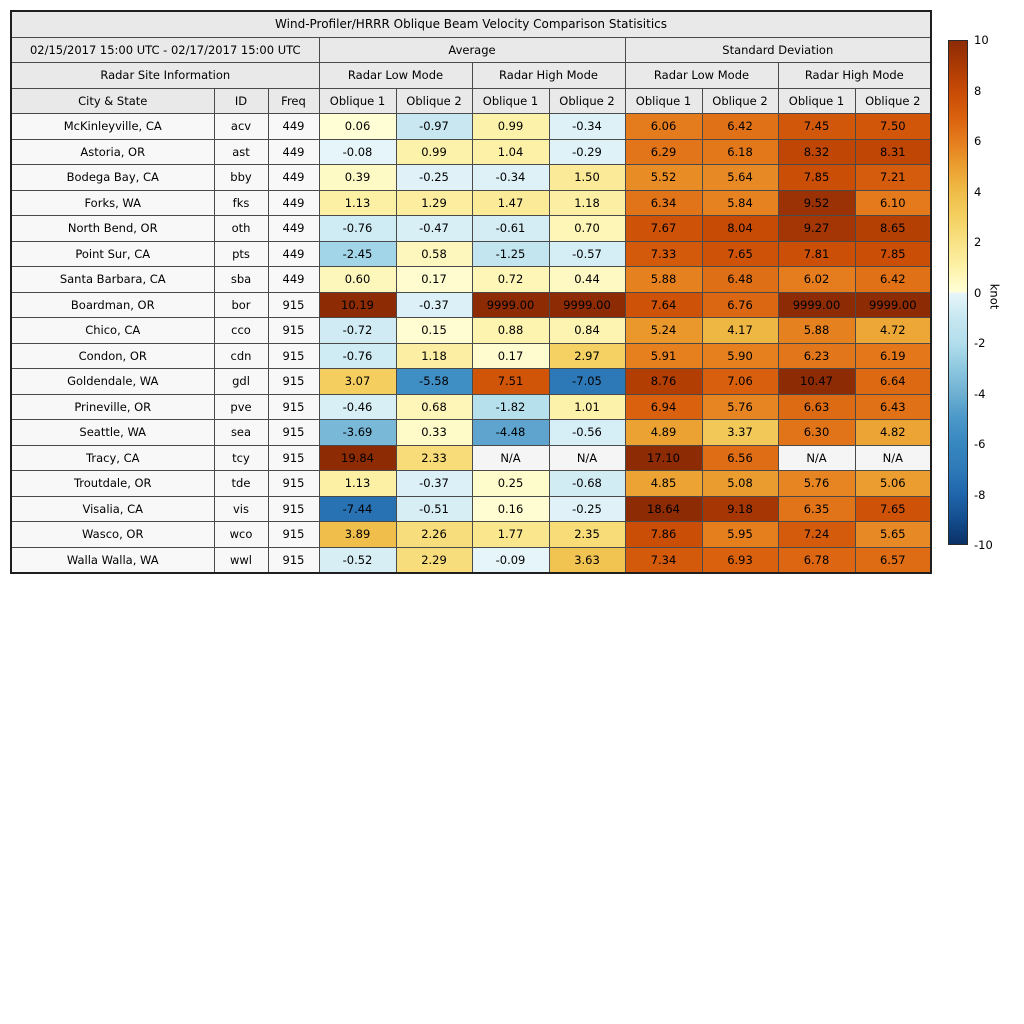  I want to click on value-cell: 6.18, so click(740, 151).